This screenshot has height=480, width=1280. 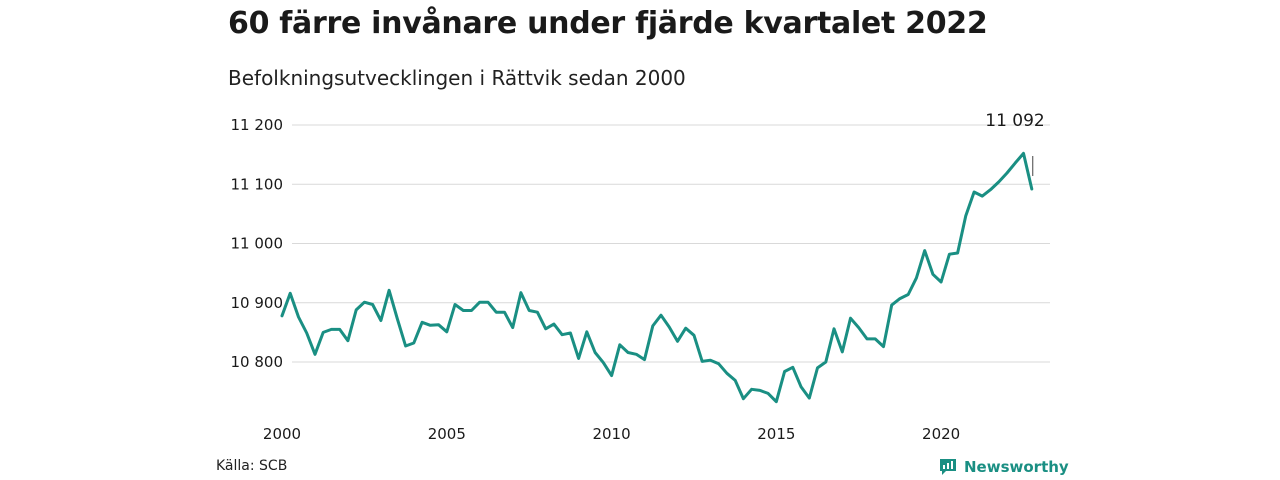 What do you see at coordinates (252, 466) in the screenshot?
I see `source-note: Källa: SCB` at bounding box center [252, 466].